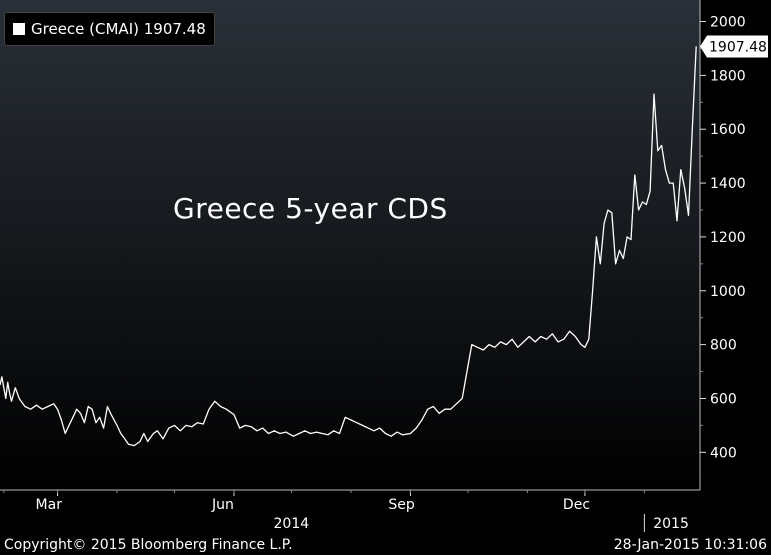  Describe the element at coordinates (19, 29) in the screenshot. I see `legend-swatch` at that location.